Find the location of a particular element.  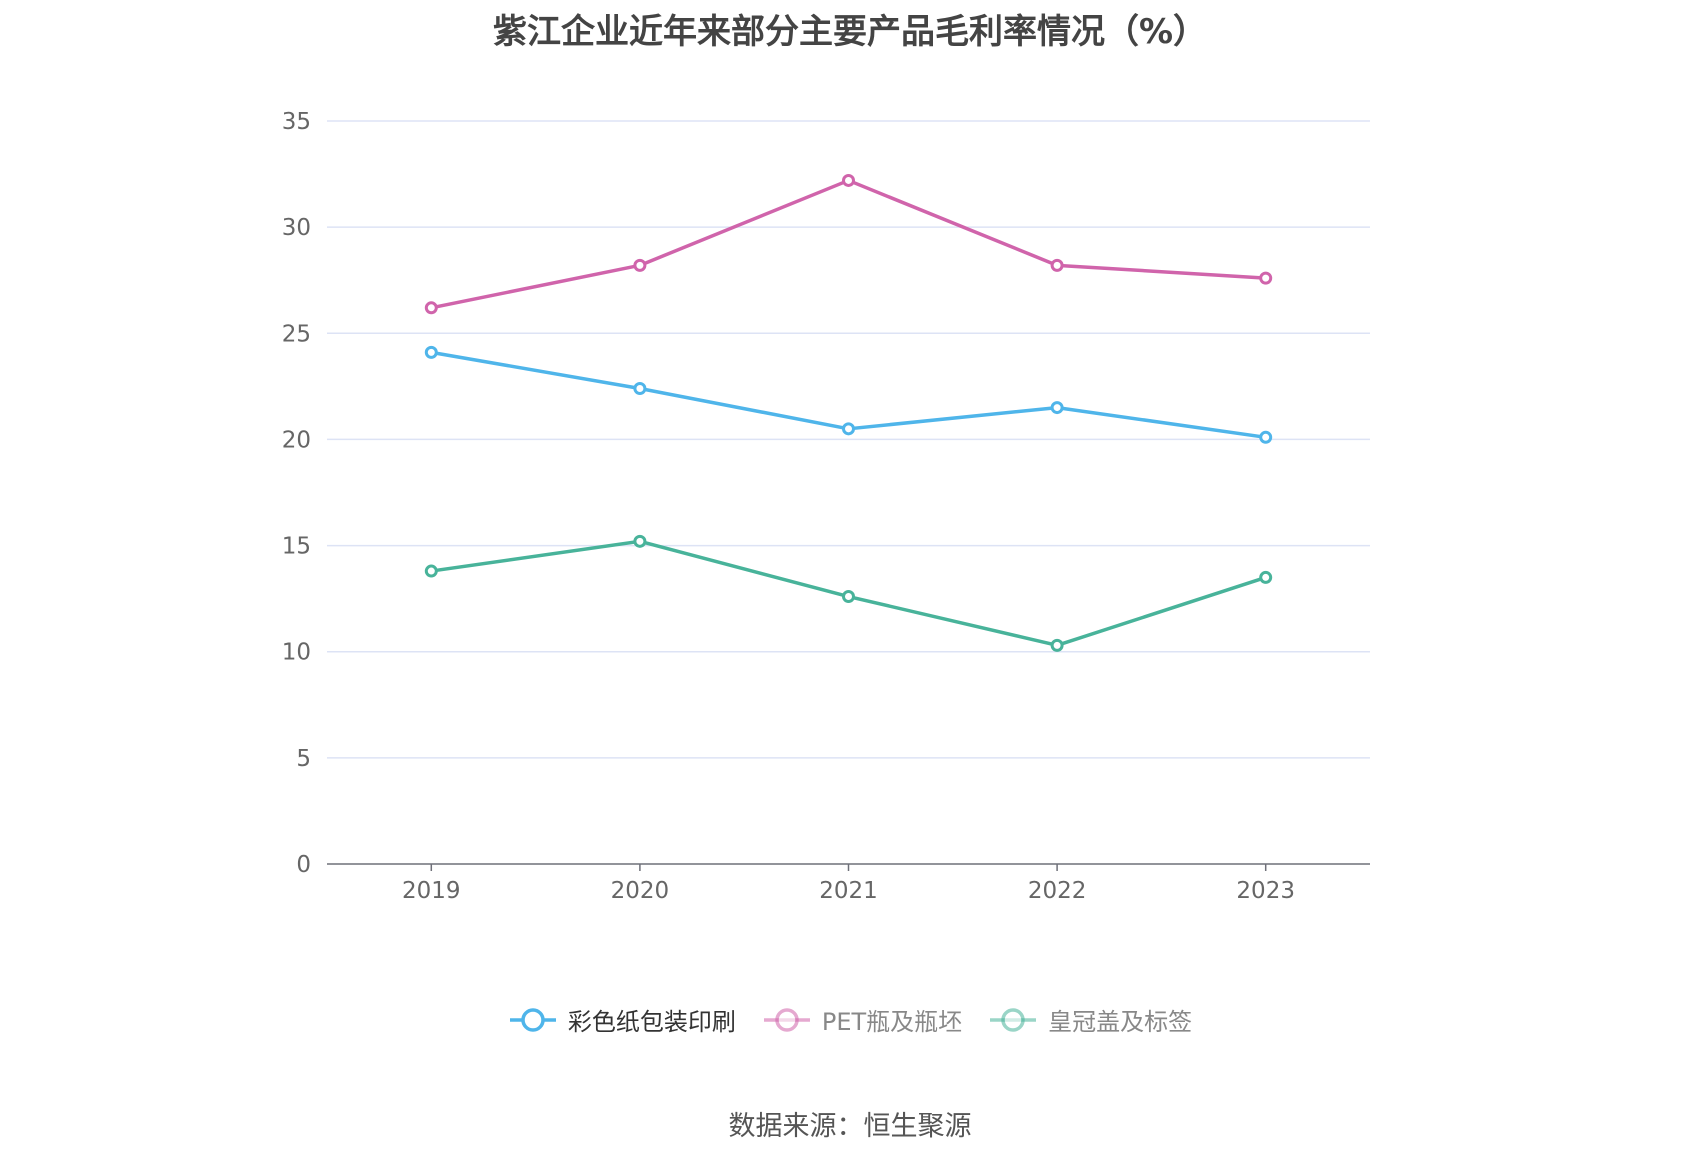

x-tick-label: 2019 is located at coordinates (431, 891).